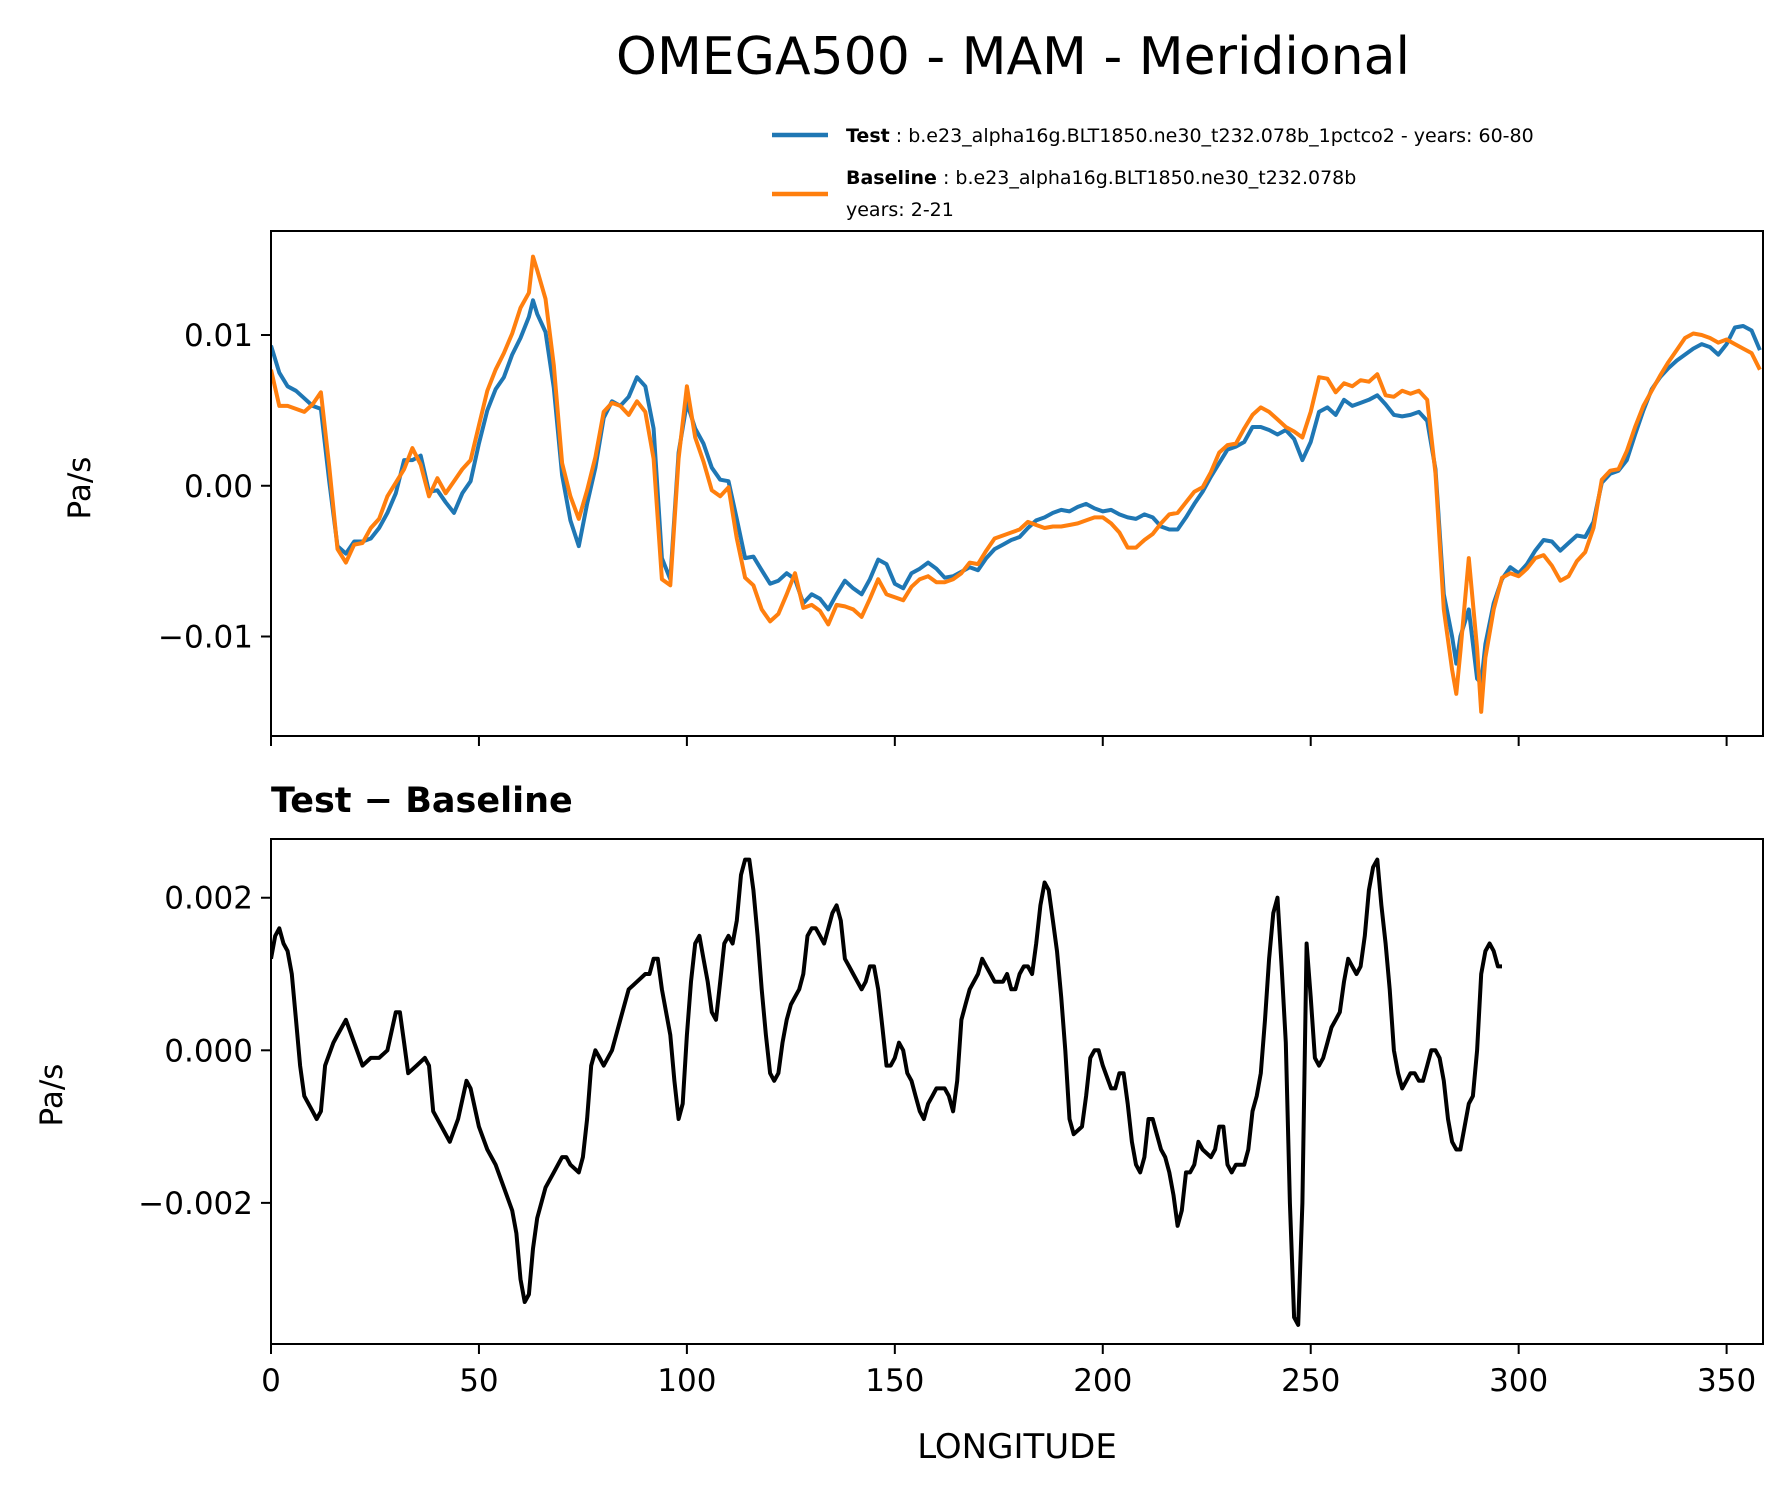  Describe the element at coordinates (1149, 178) in the screenshot. I see `legend-baseline-text: : b.e23_alpha16g.BLT1850.ne30_t232.078b` at that location.